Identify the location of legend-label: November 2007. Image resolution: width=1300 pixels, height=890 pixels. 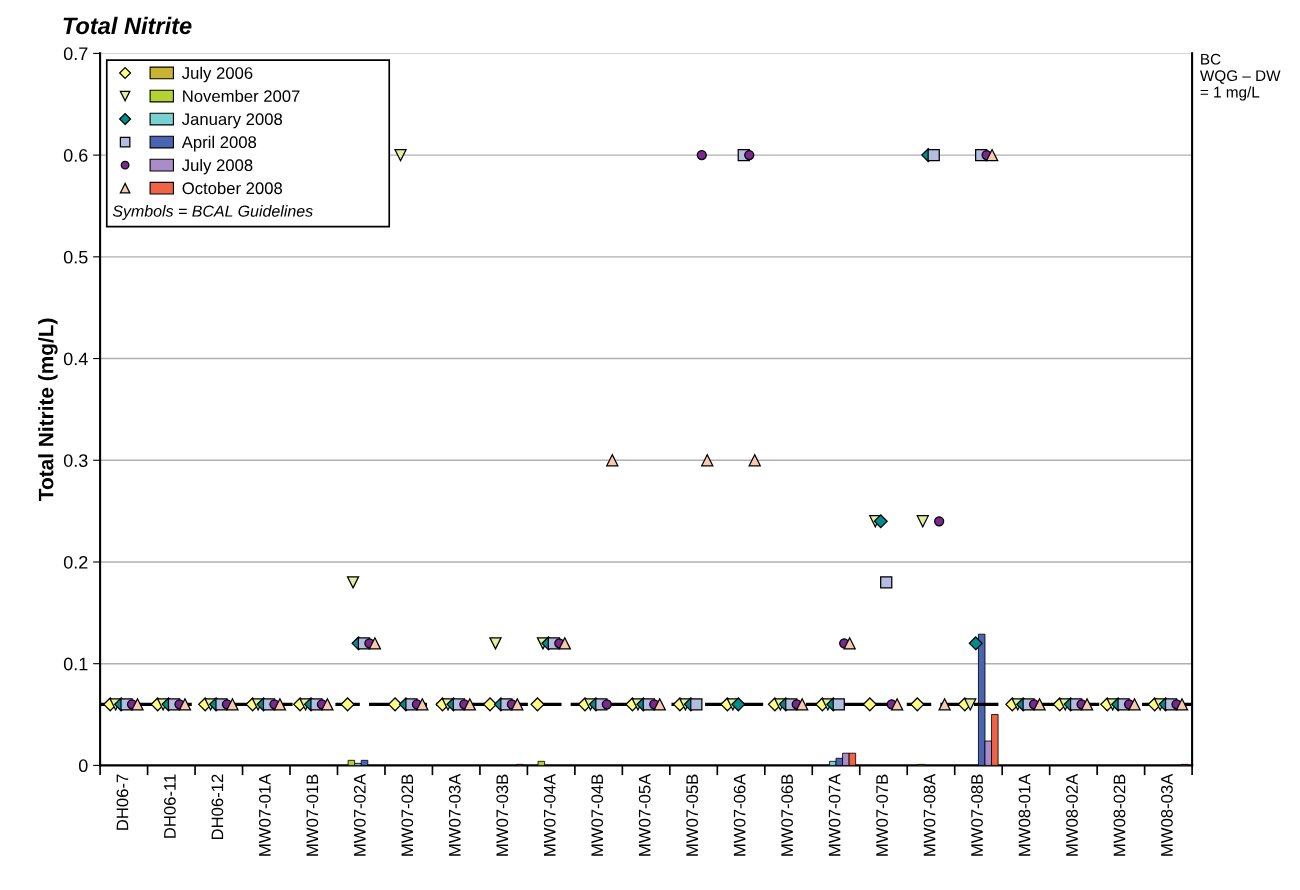
(241, 96).